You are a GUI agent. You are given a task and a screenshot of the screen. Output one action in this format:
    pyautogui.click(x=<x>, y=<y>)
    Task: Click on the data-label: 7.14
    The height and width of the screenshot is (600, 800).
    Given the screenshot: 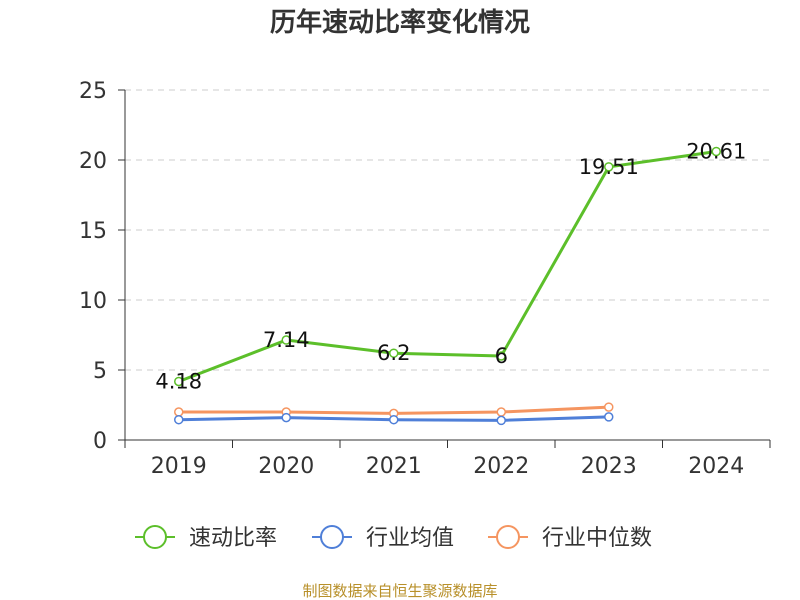 What is the action you would take?
    pyautogui.click(x=286, y=340)
    